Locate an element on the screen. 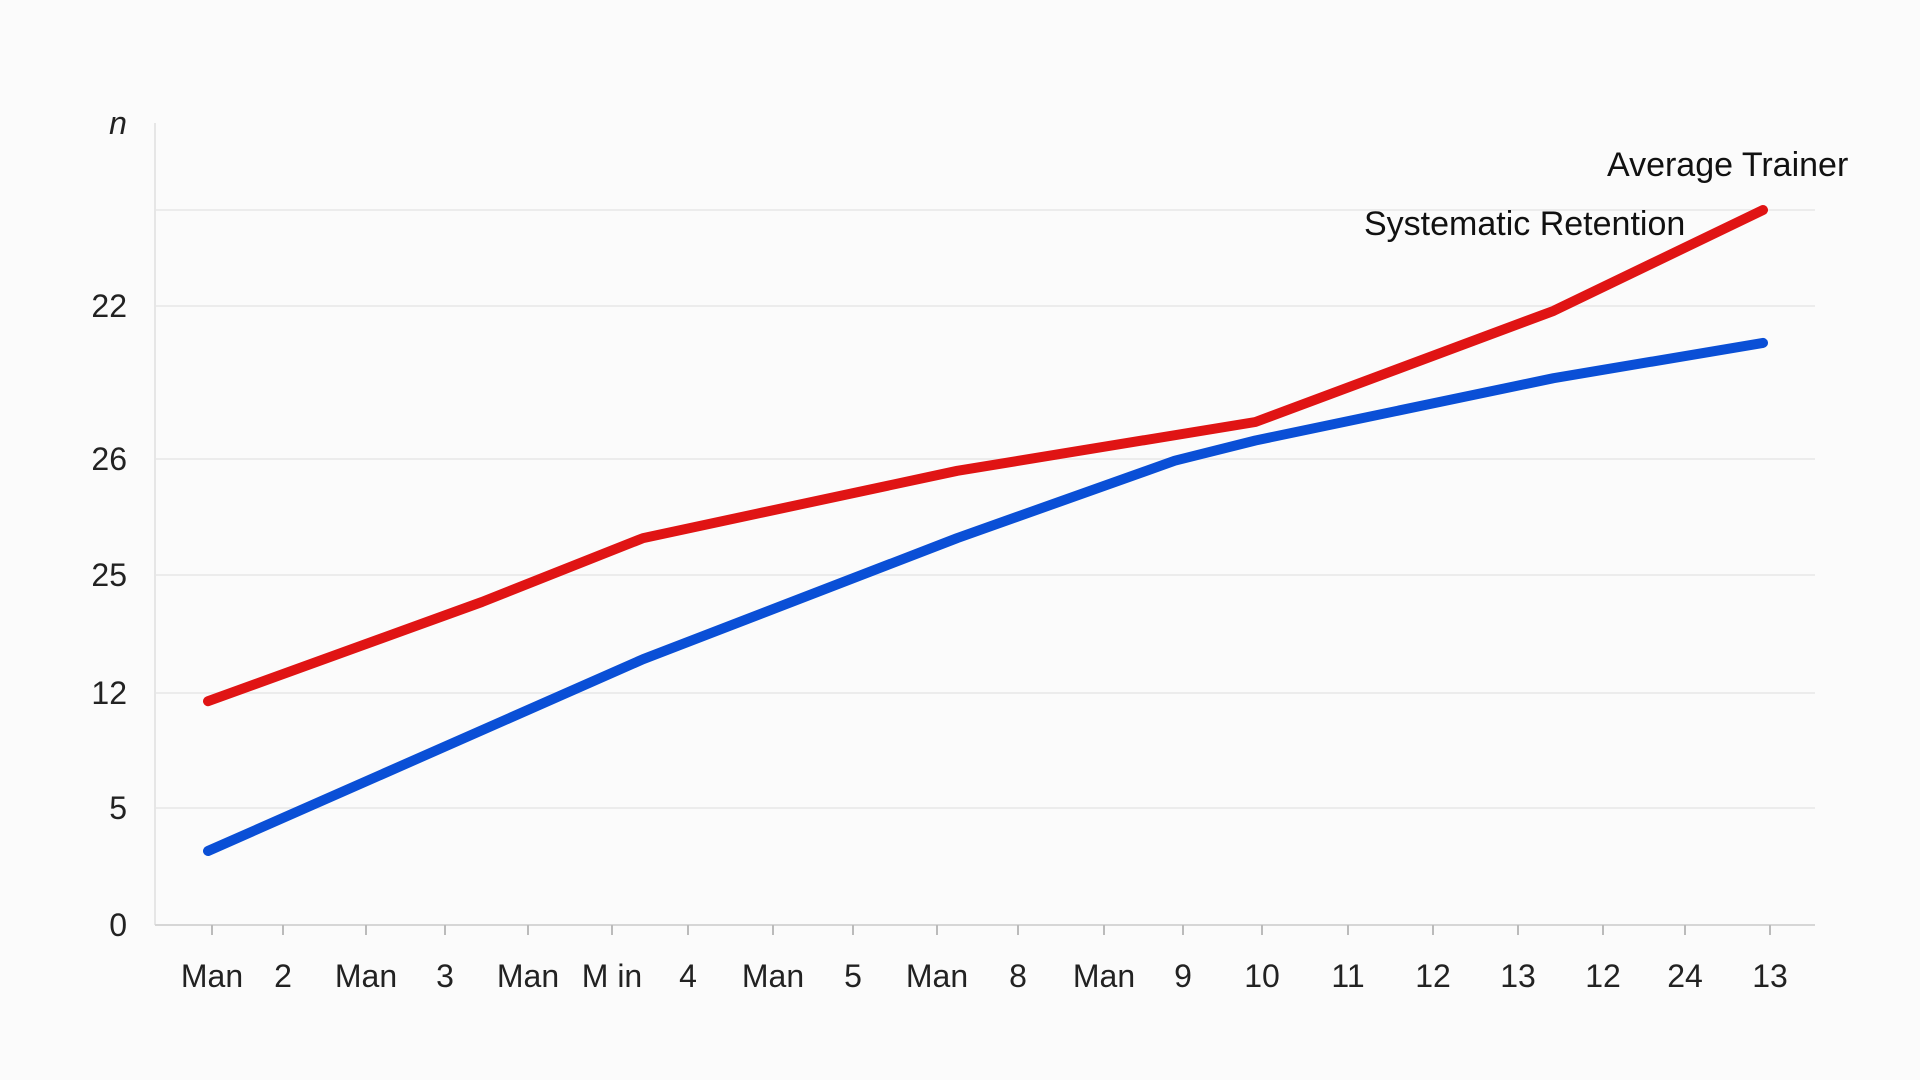 The image size is (1920, 1080). x-tick-label: 2 is located at coordinates (283, 976).